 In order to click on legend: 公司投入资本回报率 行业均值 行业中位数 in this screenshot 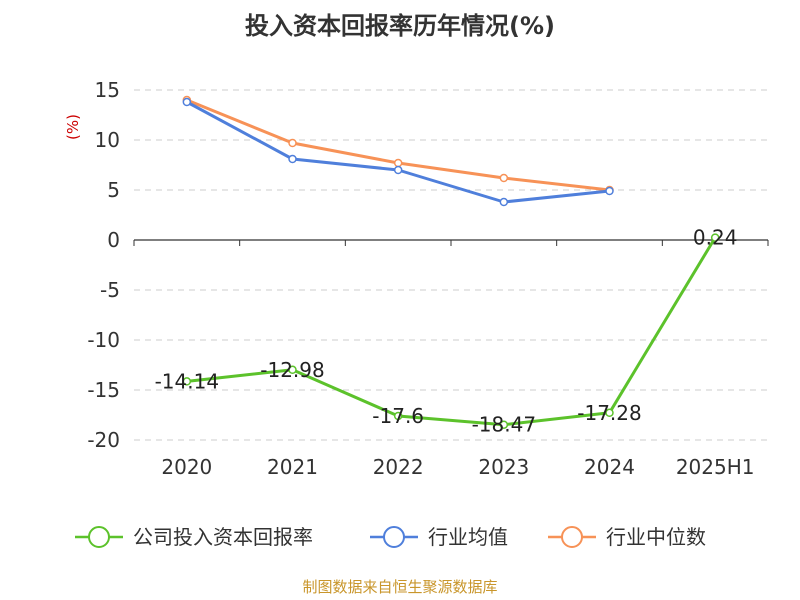, I will do `click(390, 537)`.